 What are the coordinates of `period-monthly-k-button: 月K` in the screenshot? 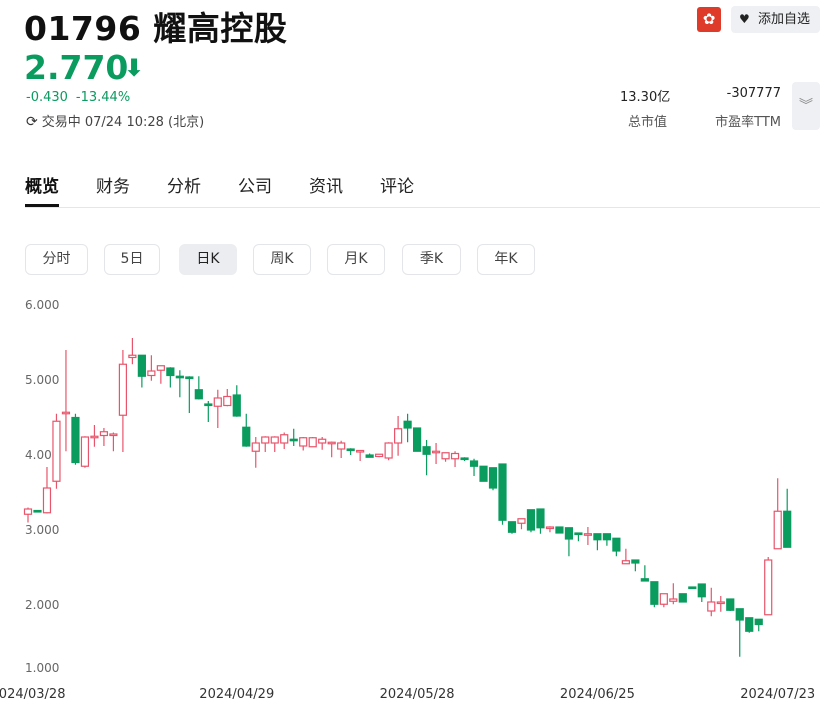 It's located at (356, 259).